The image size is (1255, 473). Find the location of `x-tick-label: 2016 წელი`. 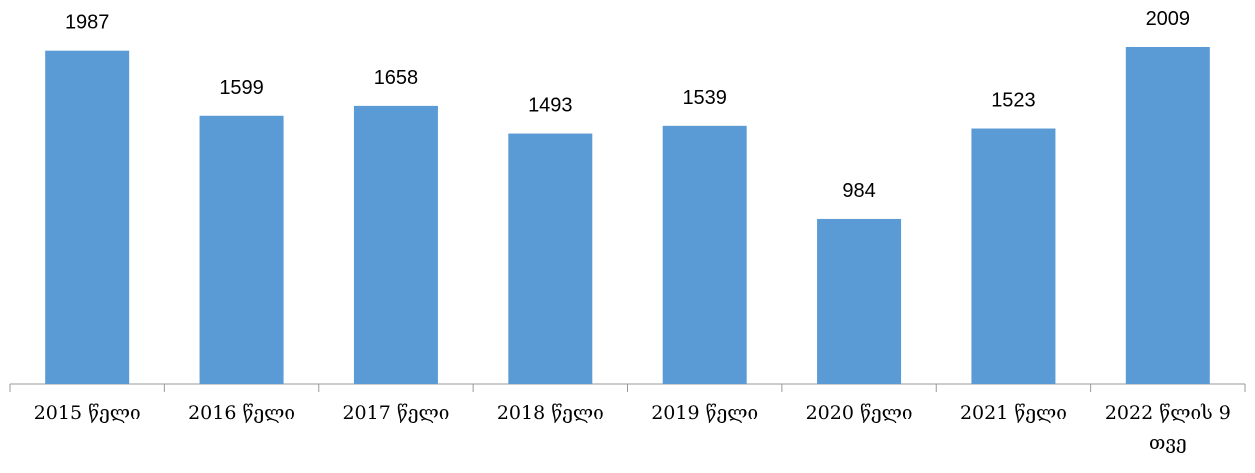

x-tick-label: 2016 წელი is located at coordinates (242, 413).